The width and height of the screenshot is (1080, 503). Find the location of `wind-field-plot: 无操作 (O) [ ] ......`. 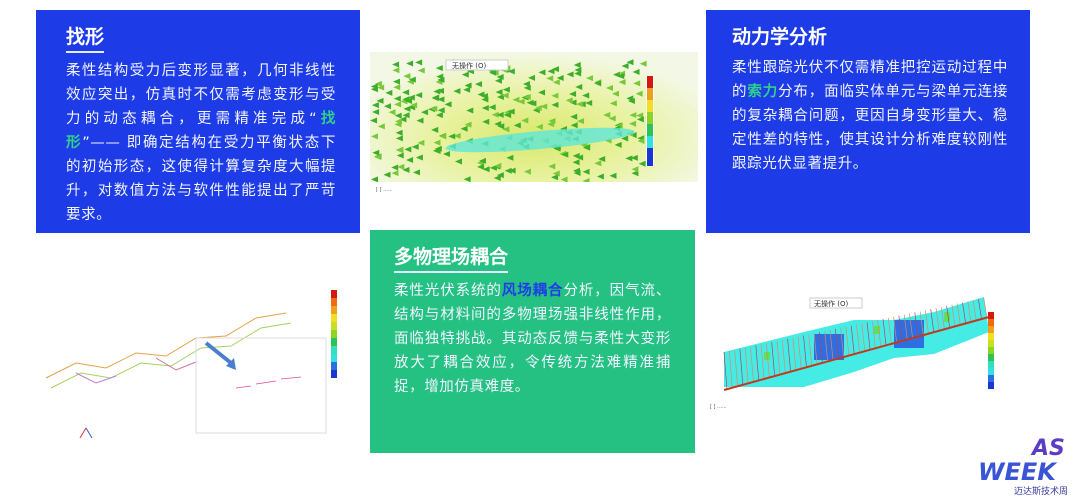

wind-field-plot: 无操作 (O) [ ] ...... is located at coordinates (534, 123).